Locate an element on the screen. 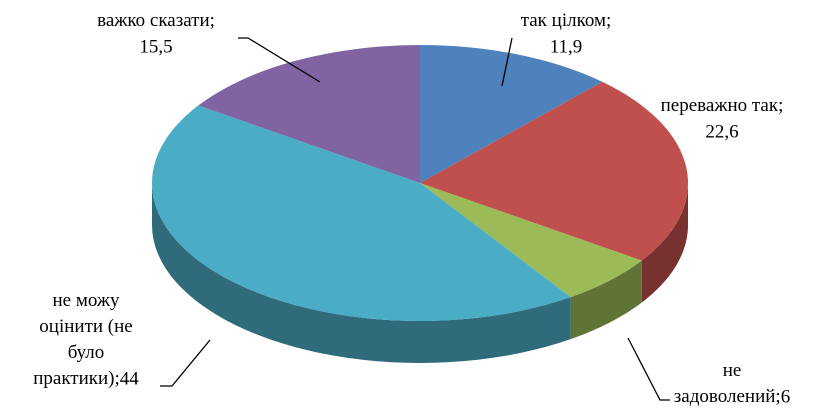  data-label-line: так цілком; is located at coordinates (566, 20).